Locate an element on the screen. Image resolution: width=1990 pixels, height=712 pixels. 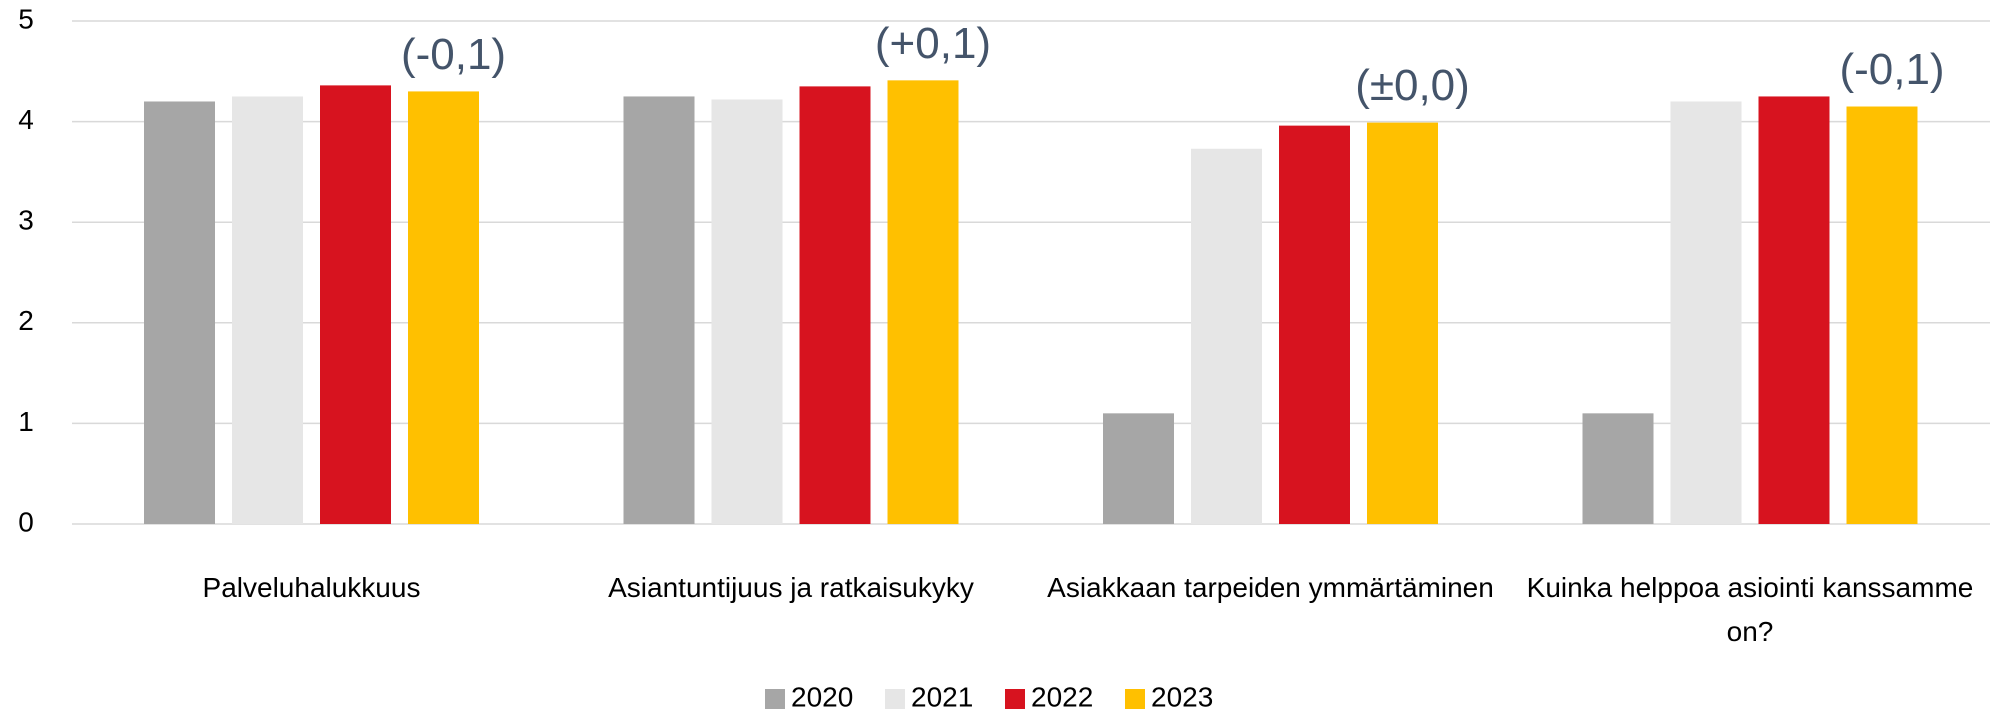
x-tick-label: Palveluhalukkuus is located at coordinates (311, 587).